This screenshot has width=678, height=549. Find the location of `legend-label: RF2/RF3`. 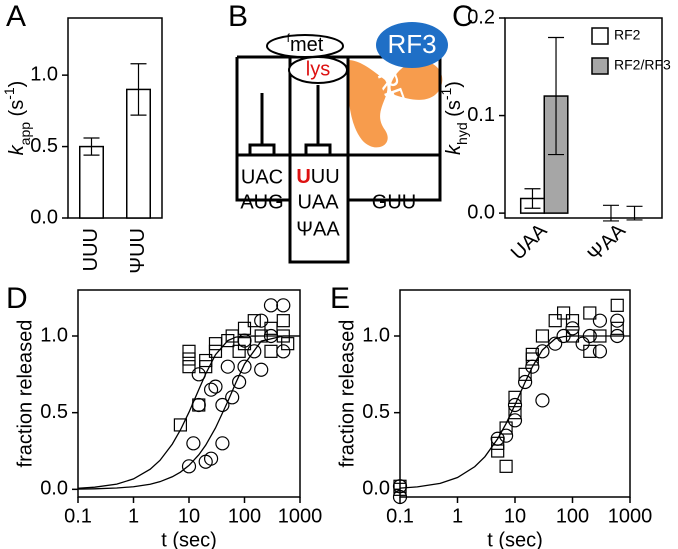

legend-label: RF2/RF3 is located at coordinates (642, 65).